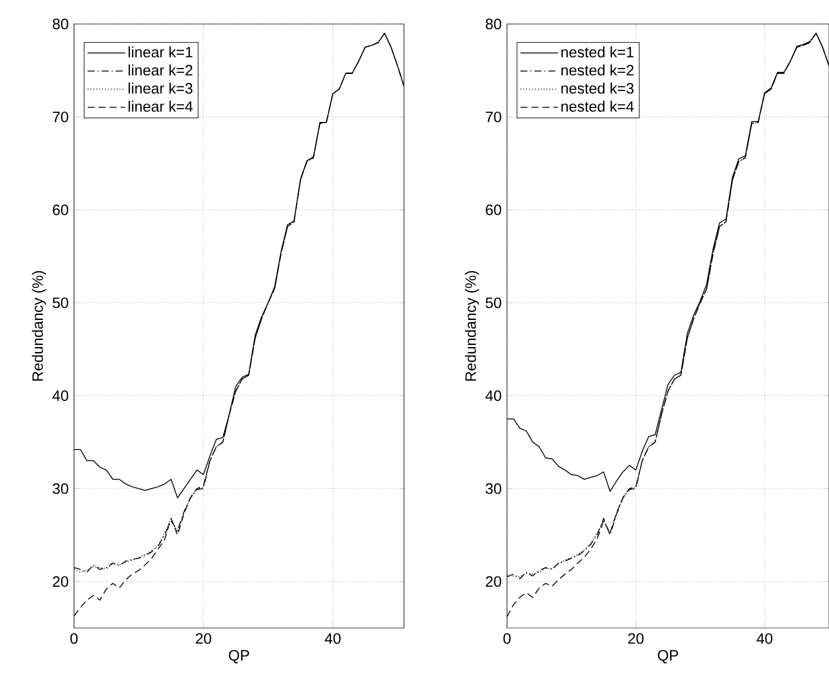  Describe the element at coordinates (597, 70) in the screenshot. I see `legend-label: nested k=2` at that location.